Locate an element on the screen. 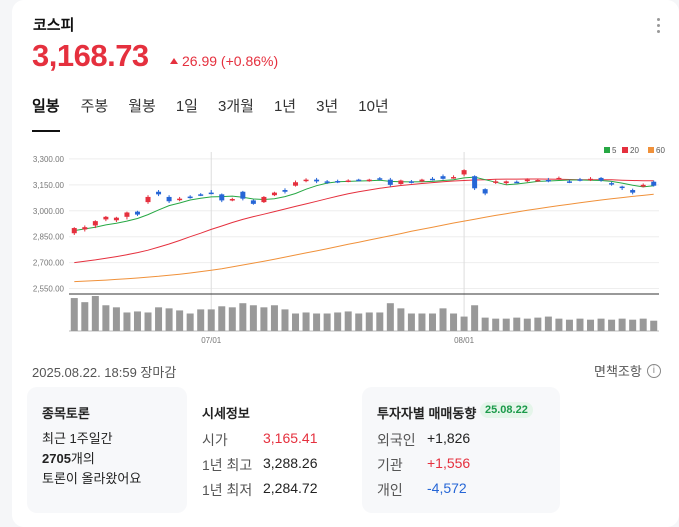  market-row-high: 1년 최고 3,288.26 is located at coordinates (260, 465).